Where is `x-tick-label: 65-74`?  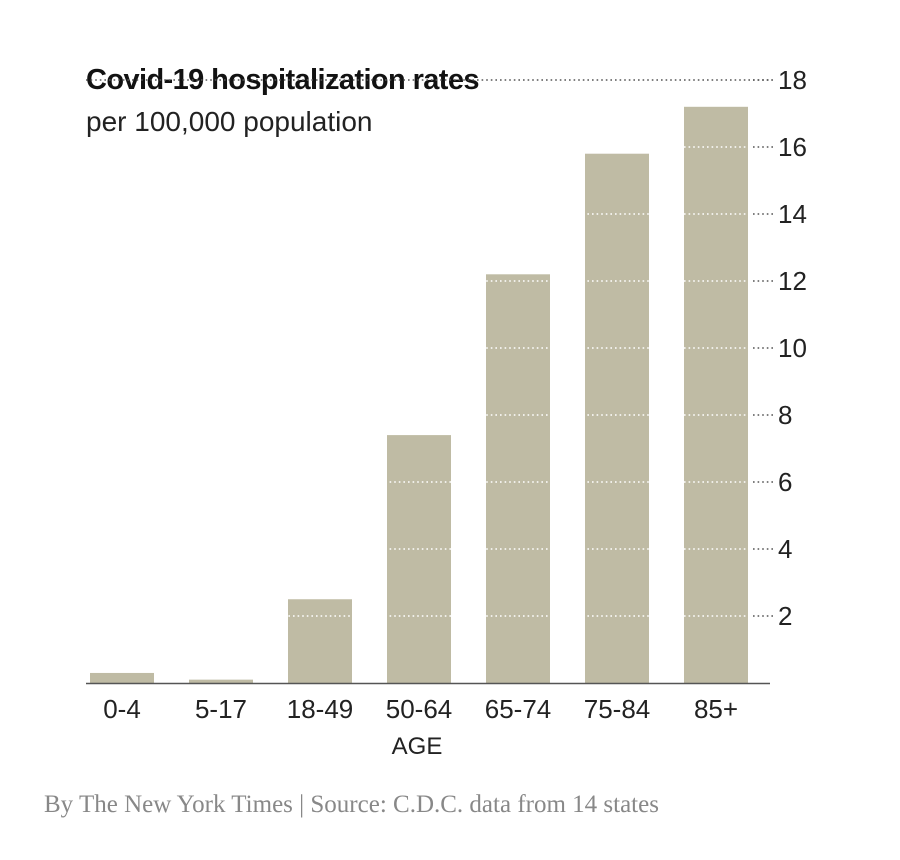 x-tick-label: 65-74 is located at coordinates (518, 709).